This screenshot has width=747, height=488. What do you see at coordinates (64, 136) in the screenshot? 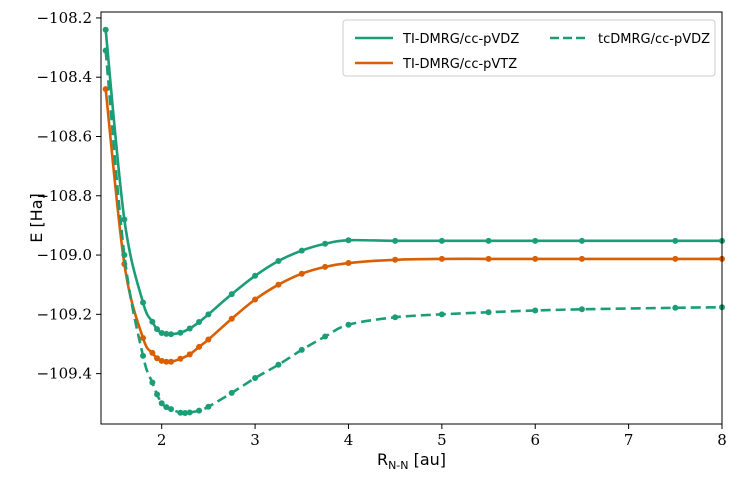
I see `y-tick-label: −108.6` at bounding box center [64, 136].